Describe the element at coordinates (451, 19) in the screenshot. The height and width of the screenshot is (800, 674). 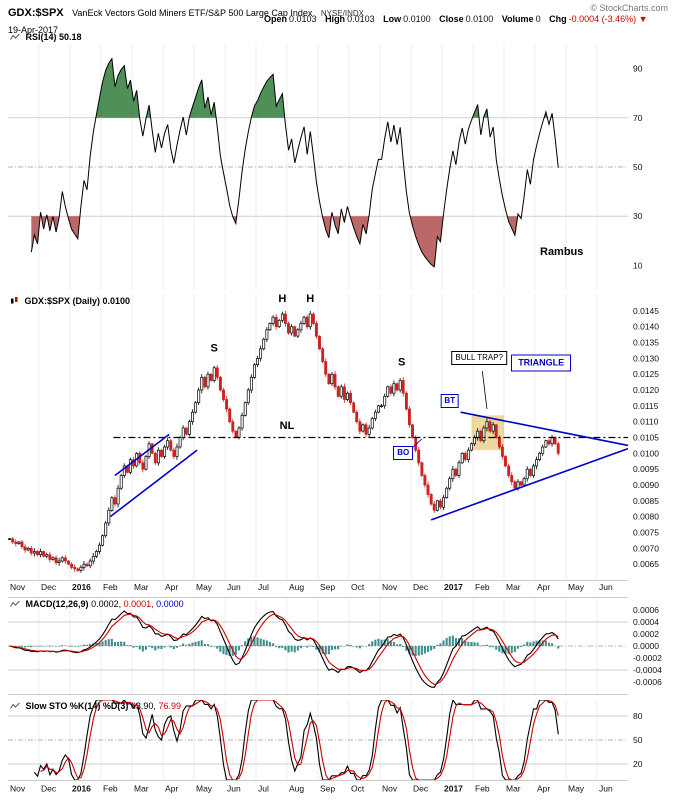
I see `close-label: Close` at that location.